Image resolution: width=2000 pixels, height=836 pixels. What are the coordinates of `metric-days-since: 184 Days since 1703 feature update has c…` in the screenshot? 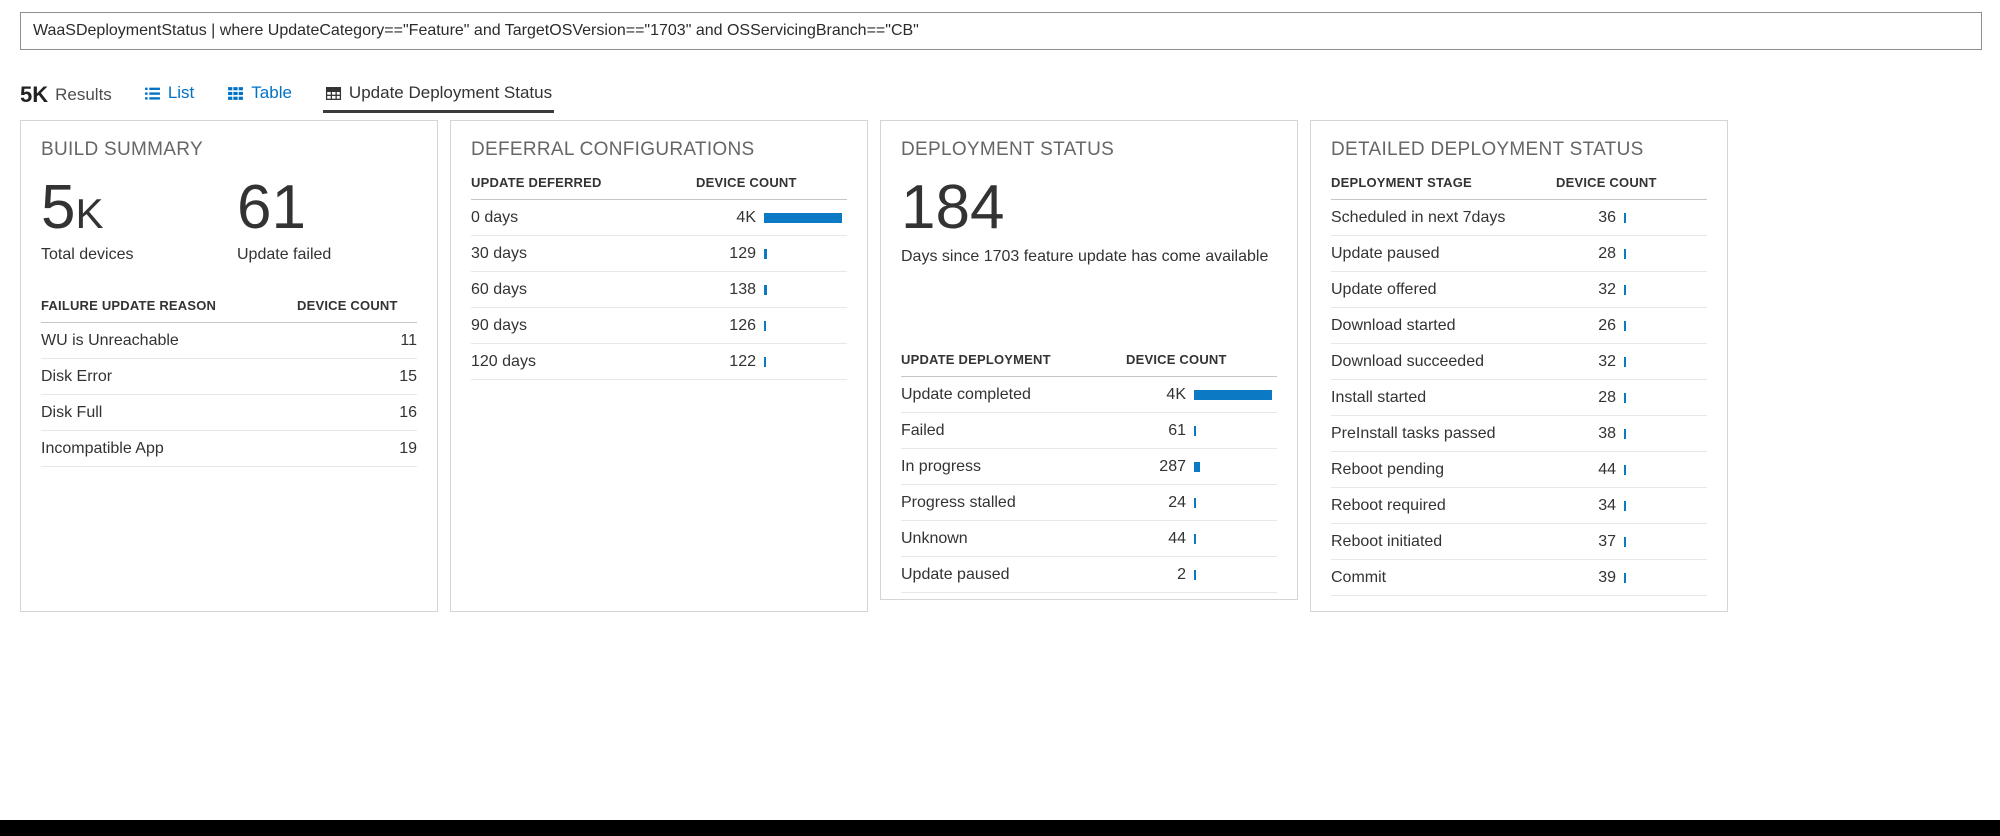 It's located at (1089, 220).